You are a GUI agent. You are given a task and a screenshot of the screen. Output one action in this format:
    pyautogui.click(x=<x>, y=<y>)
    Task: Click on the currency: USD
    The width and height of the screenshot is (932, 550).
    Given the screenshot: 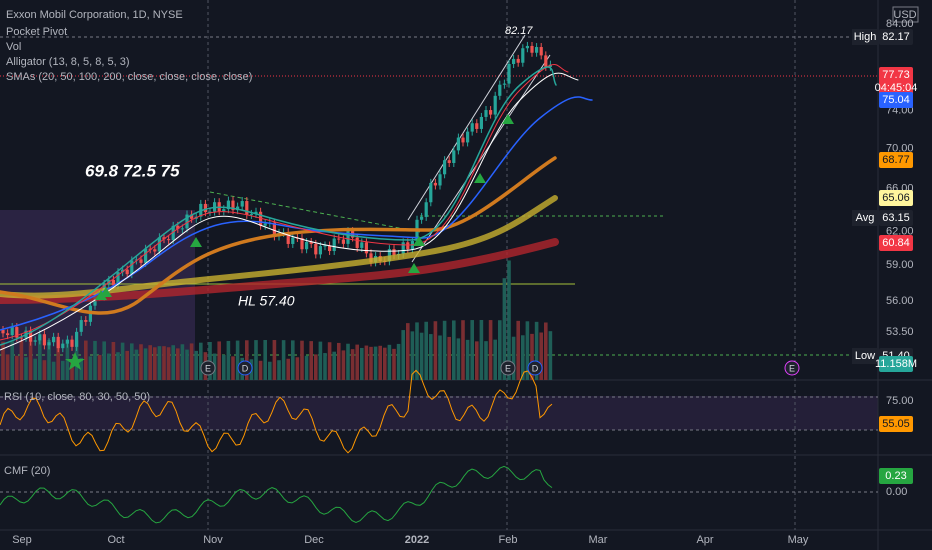 What is the action you would take?
    pyautogui.click(x=904, y=15)
    